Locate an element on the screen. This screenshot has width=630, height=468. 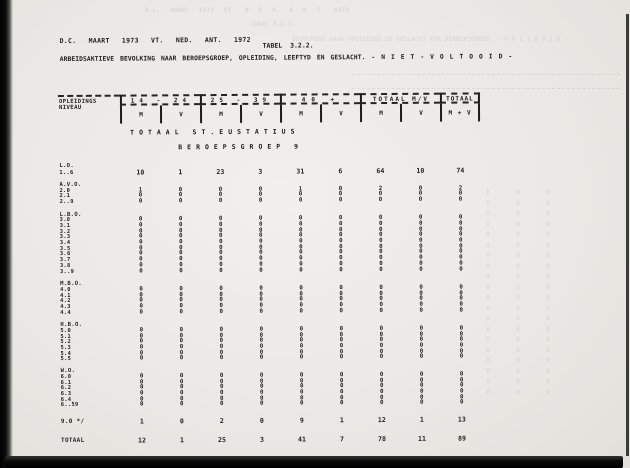
section-title-beroepsgroep-9: BEROEPSGROEP 9 is located at coordinates (241, 147).